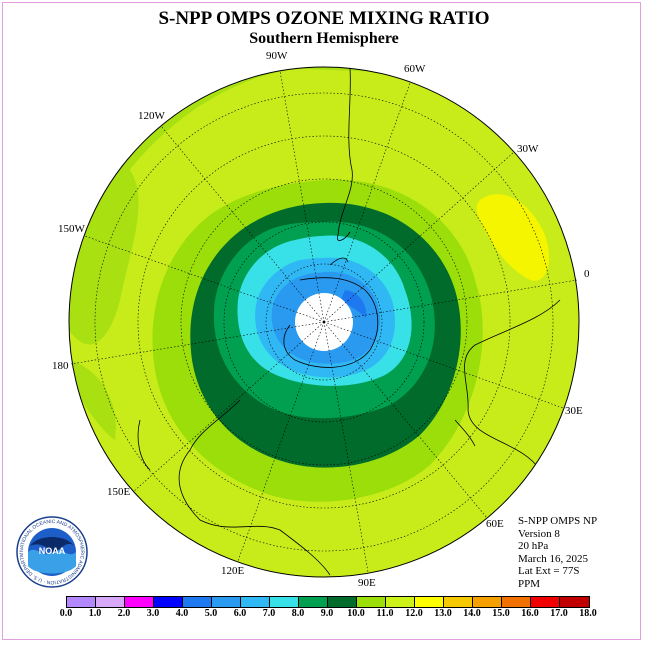 This screenshot has height=648, width=648. I want to click on meridian-120e, so click(281, 441).